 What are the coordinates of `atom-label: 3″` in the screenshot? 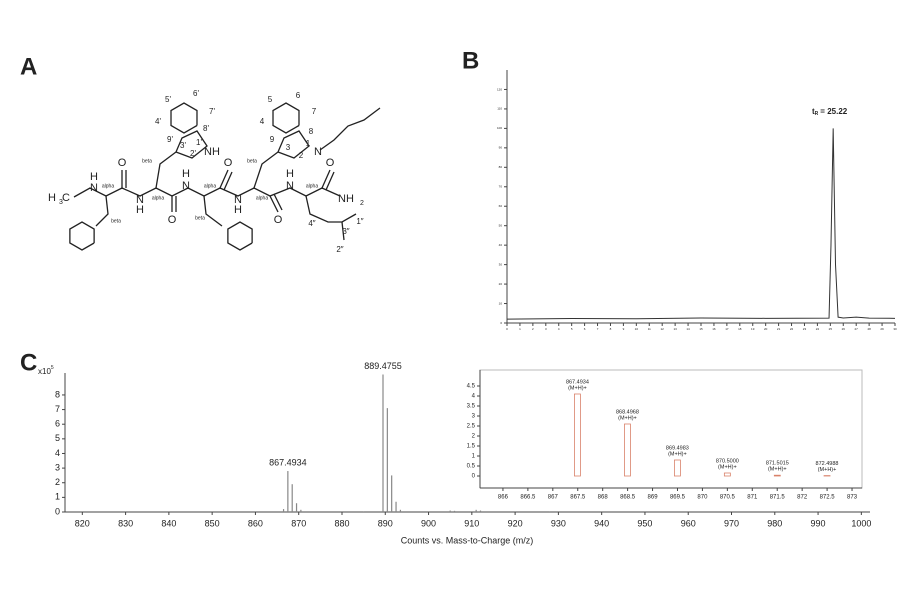 It's located at (345, 231).